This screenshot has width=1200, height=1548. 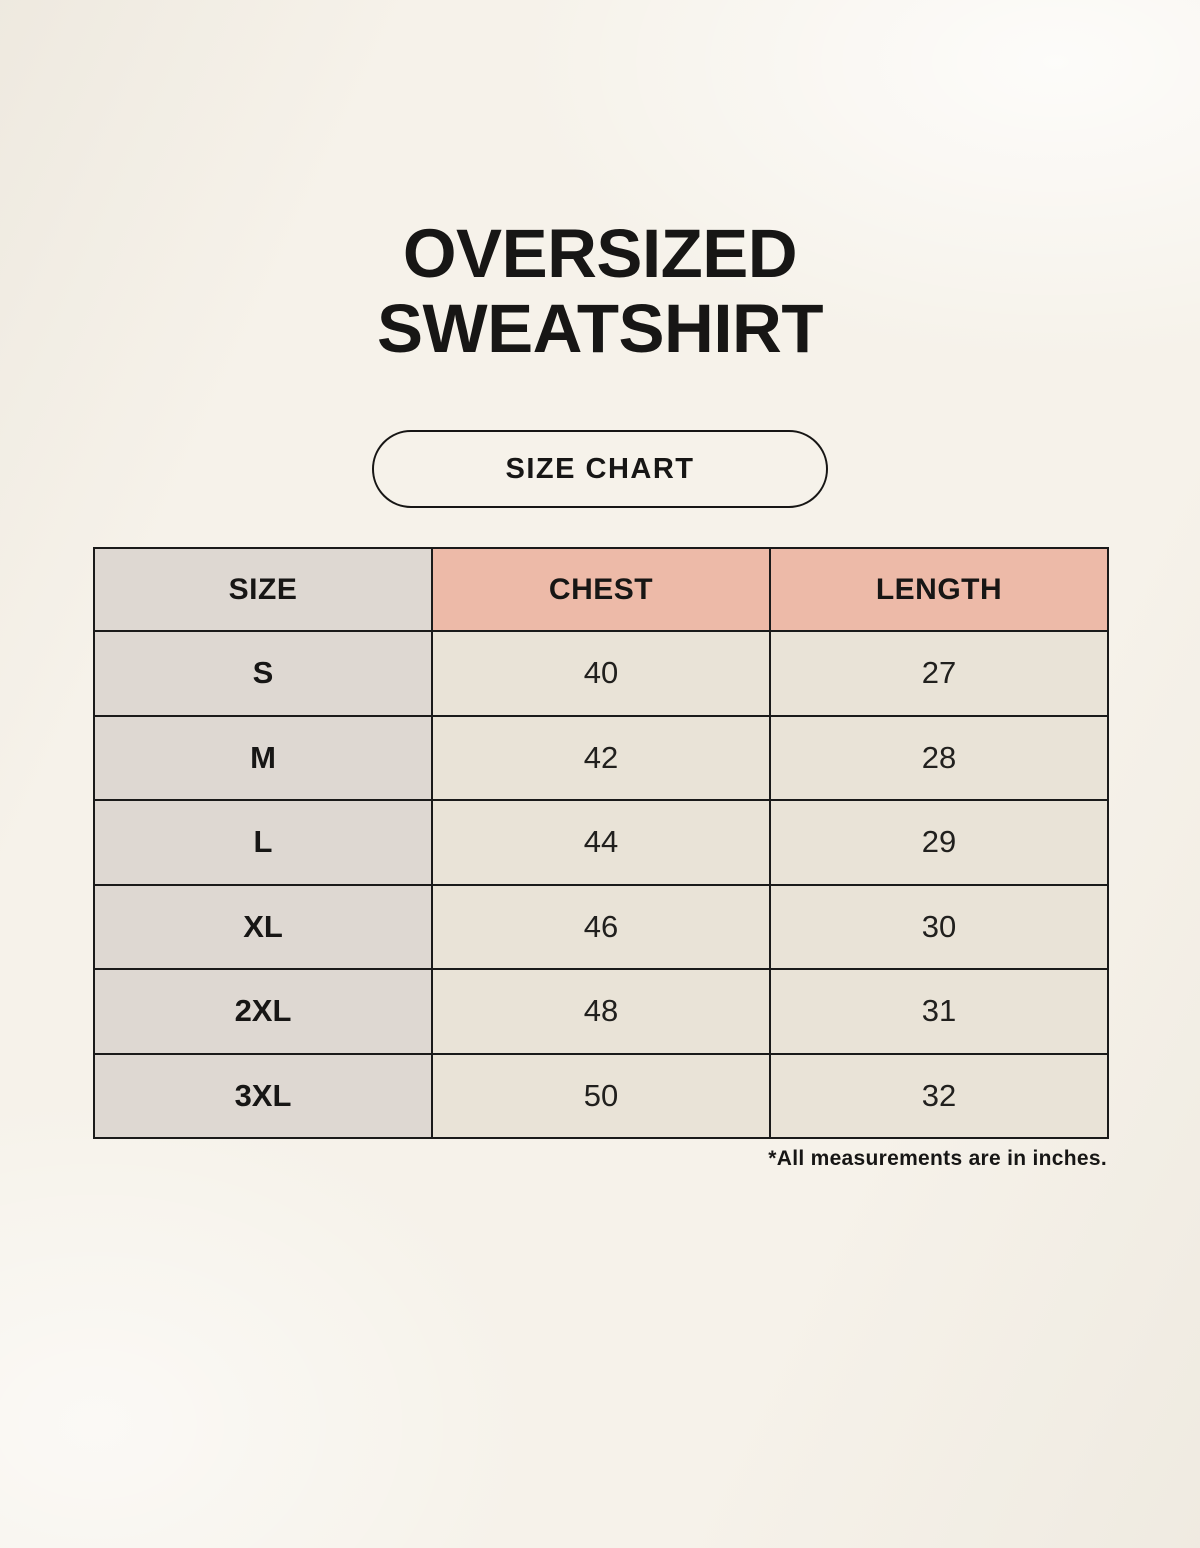 I want to click on chest-value: 44, so click(x=601, y=842).